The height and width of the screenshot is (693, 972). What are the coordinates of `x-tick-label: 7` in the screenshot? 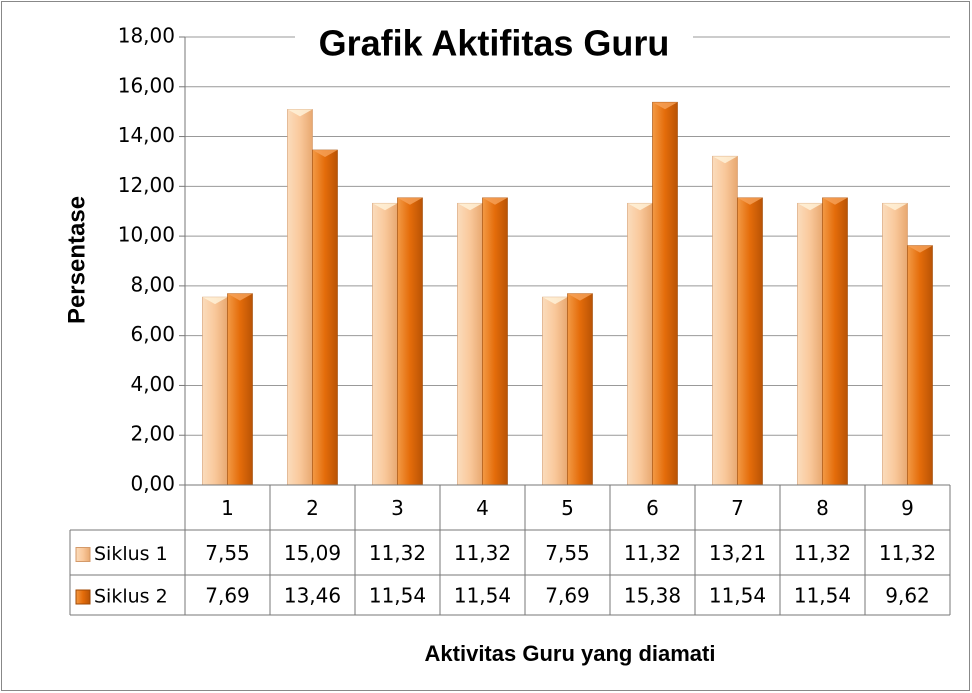 It's located at (737, 508).